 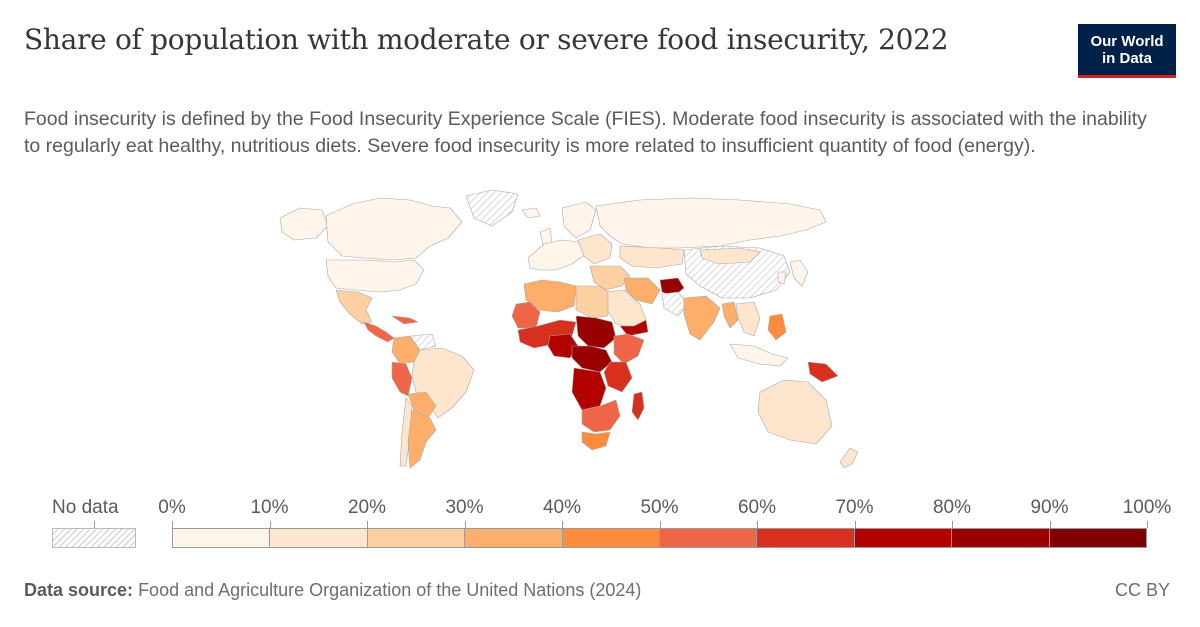 What do you see at coordinates (711, 223) in the screenshot?
I see `region-russia` at bounding box center [711, 223].